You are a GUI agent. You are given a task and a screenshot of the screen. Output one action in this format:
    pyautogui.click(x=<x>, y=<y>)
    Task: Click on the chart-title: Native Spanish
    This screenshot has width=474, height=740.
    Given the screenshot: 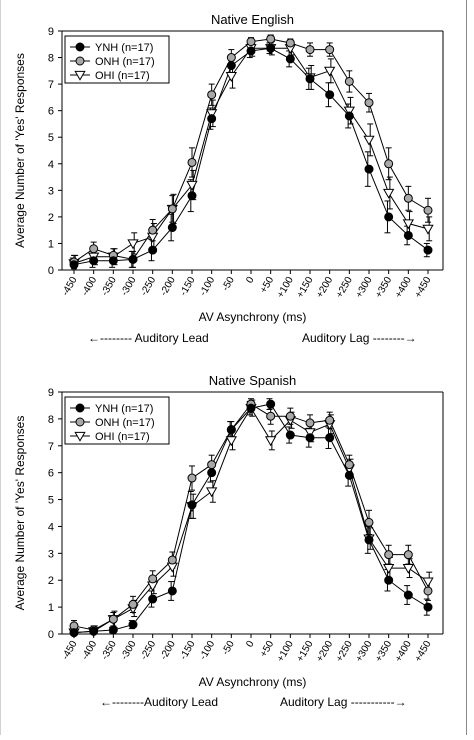 What is the action you would take?
    pyautogui.click(x=252, y=380)
    